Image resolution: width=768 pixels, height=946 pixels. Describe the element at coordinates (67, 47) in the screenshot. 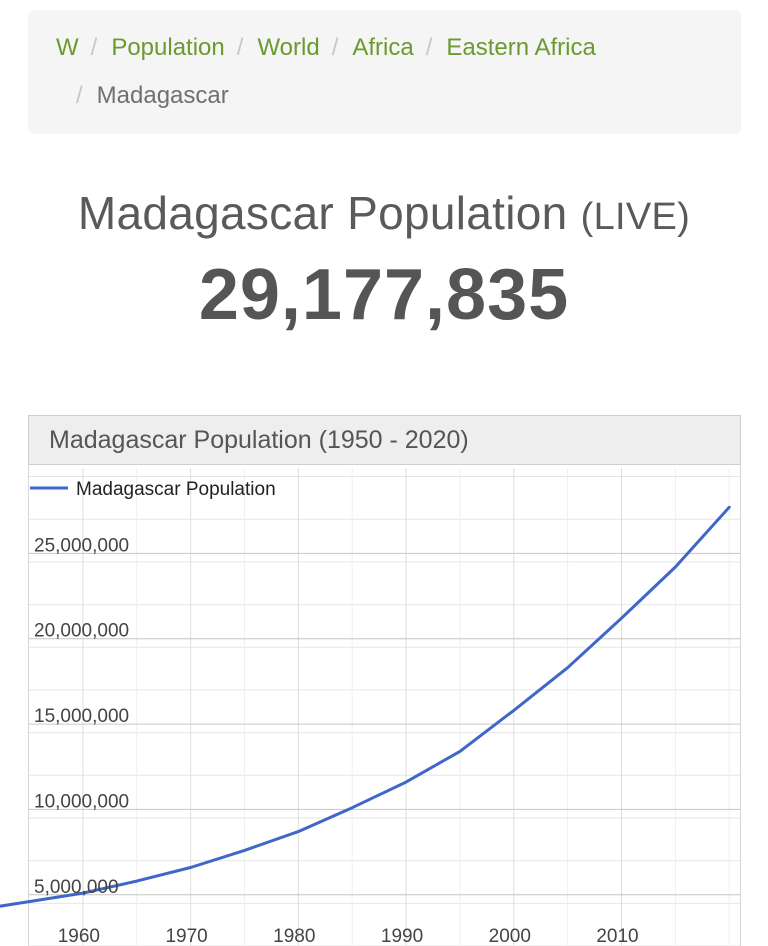

I see `breadcrumb-link-home: W` at that location.